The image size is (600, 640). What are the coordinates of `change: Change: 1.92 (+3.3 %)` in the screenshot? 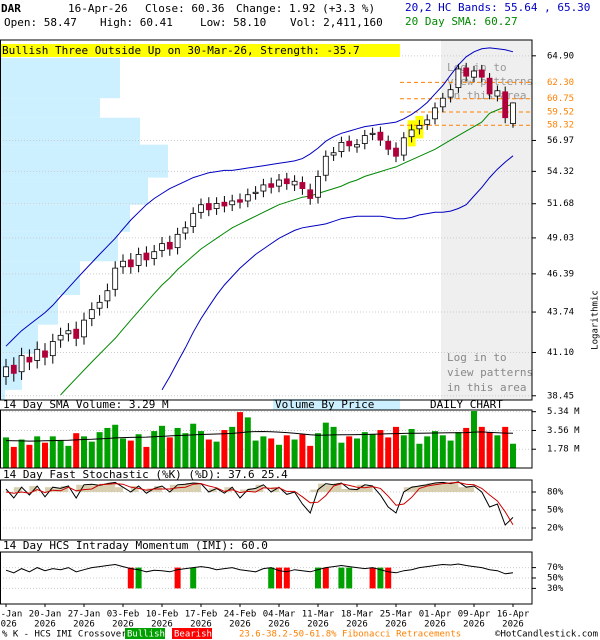 It's located at (305, 8).